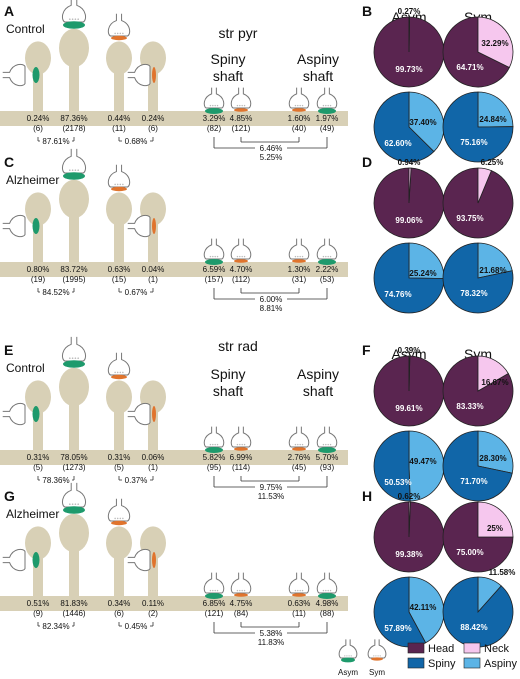  Describe the element at coordinates (74, 364) in the screenshot. I see `asym-psd-head` at that location.